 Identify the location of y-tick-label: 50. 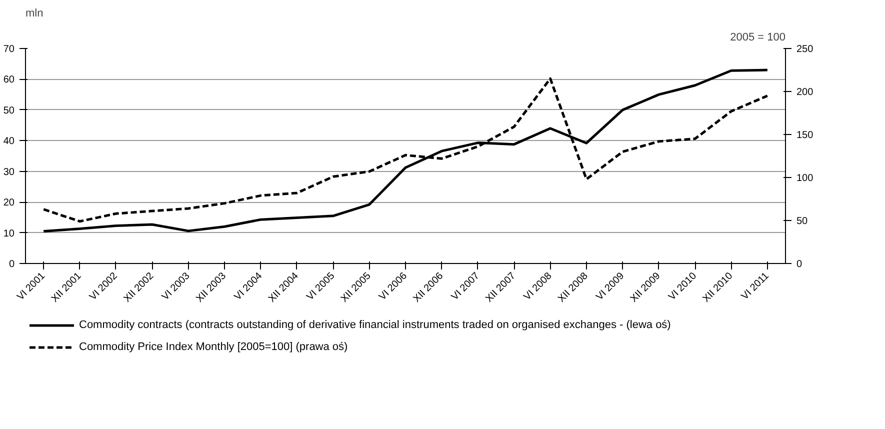
(9, 110).